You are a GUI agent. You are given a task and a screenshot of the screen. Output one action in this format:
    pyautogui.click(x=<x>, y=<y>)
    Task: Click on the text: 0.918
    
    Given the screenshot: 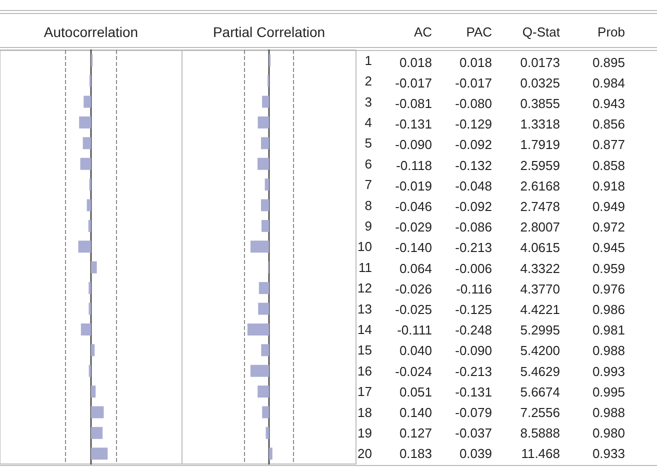 What is the action you would take?
    pyautogui.click(x=608, y=186)
    